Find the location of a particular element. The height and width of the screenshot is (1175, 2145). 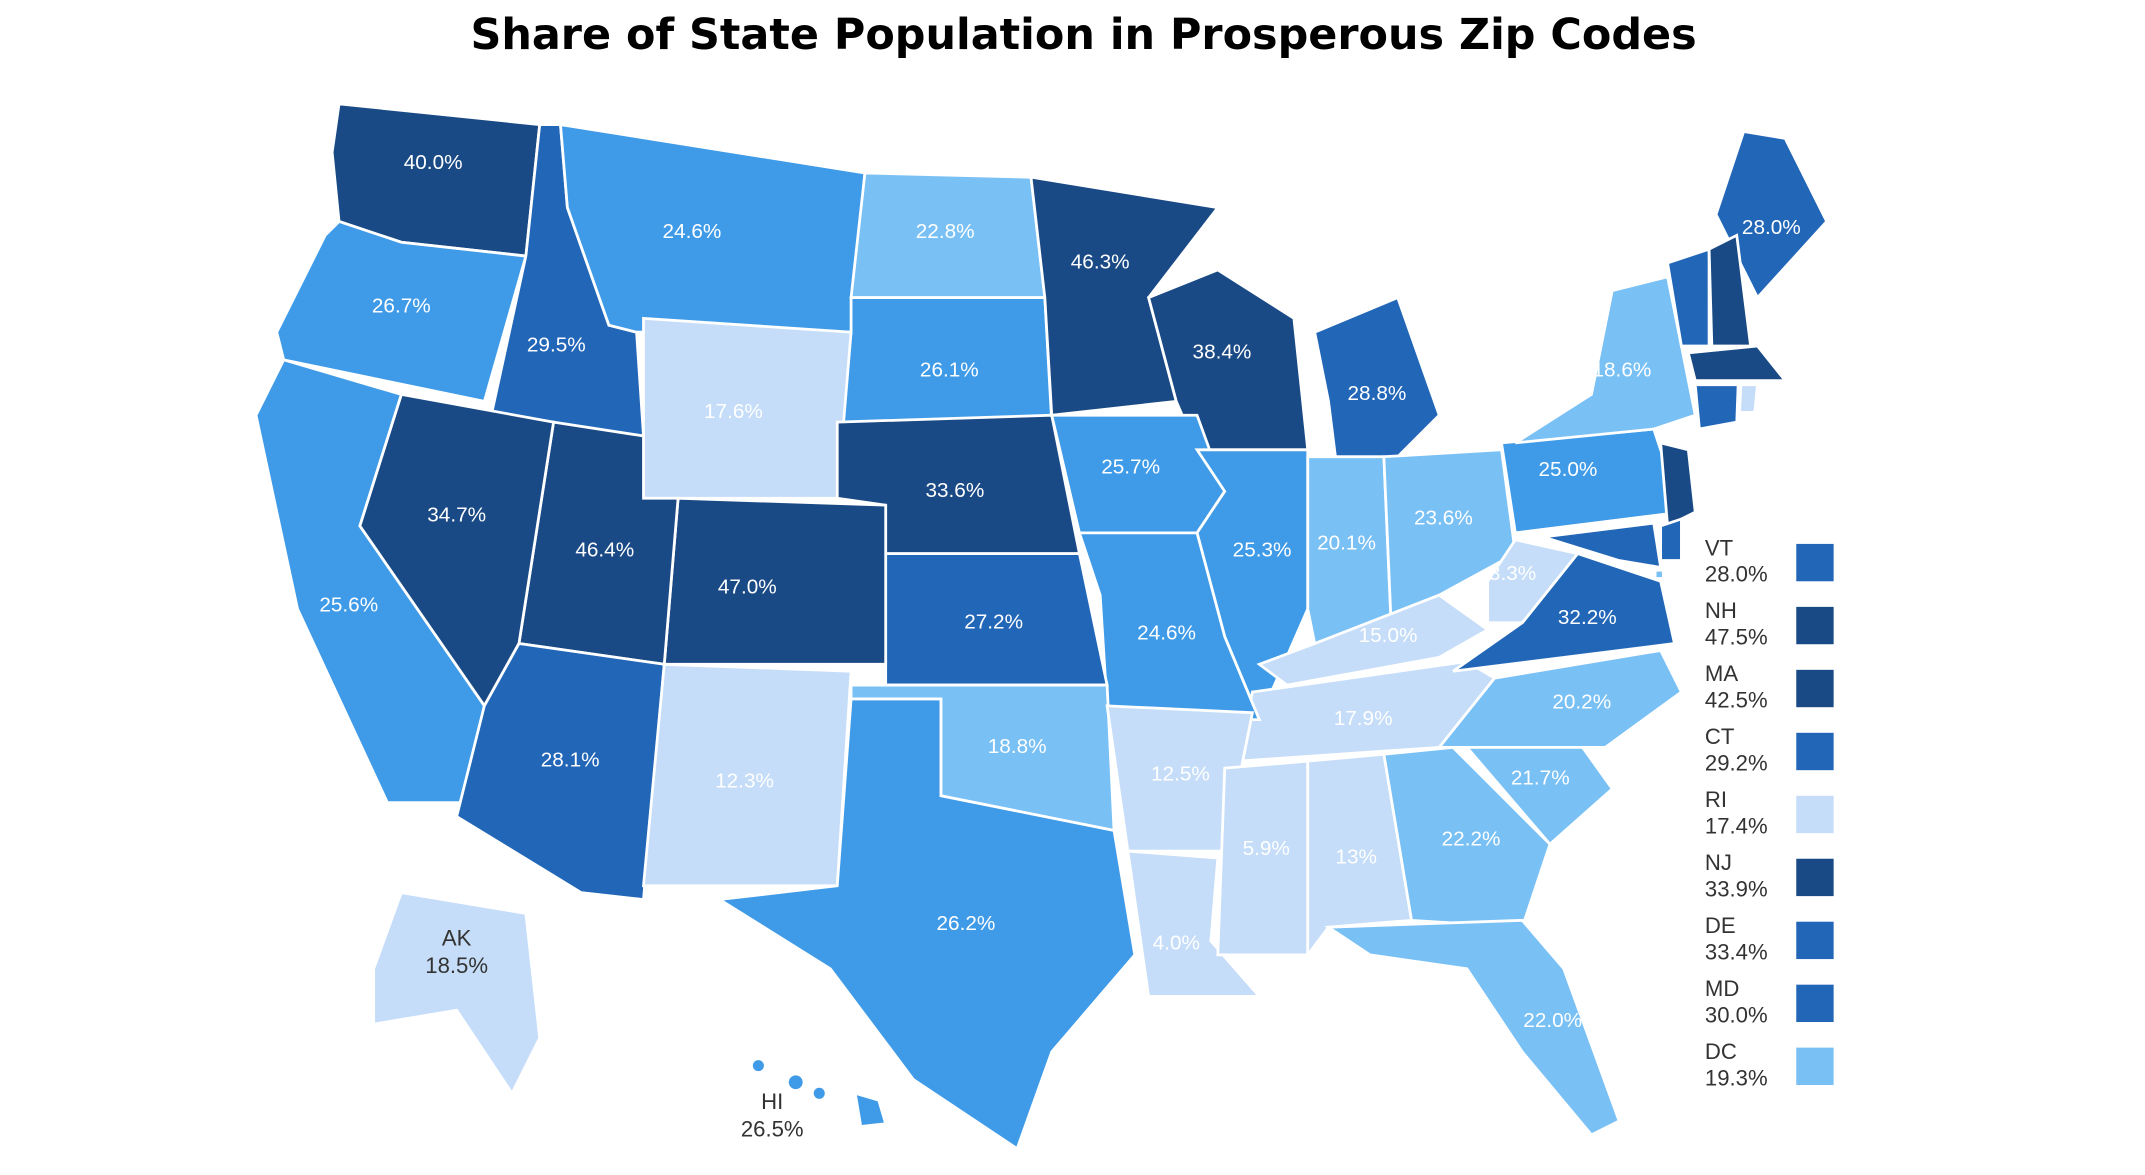

legend-code: MD is located at coordinates (1722, 988).